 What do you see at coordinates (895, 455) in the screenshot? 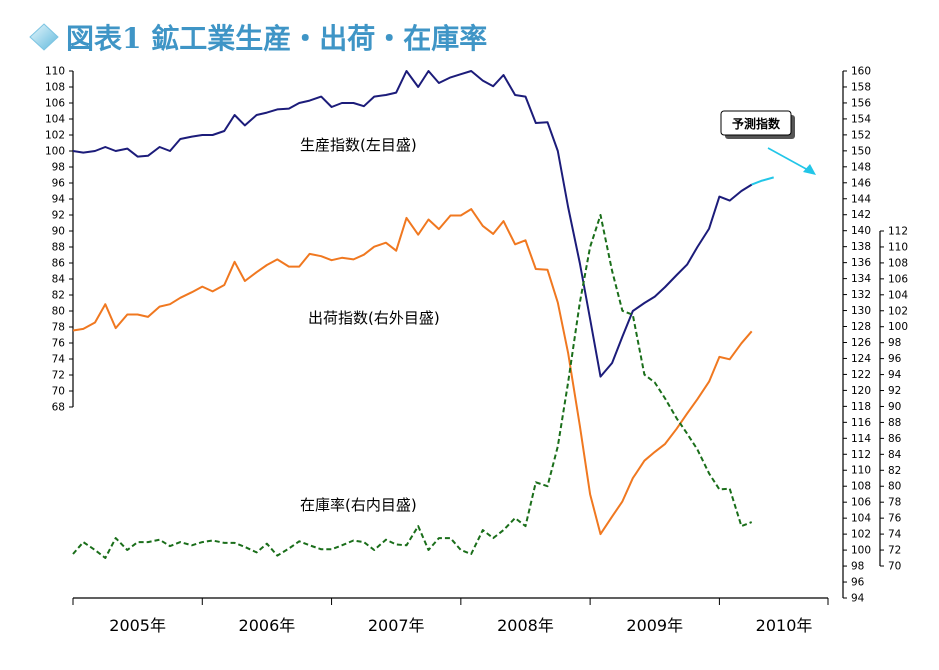
I see `tick-label-inner_right: 84` at bounding box center [895, 455].